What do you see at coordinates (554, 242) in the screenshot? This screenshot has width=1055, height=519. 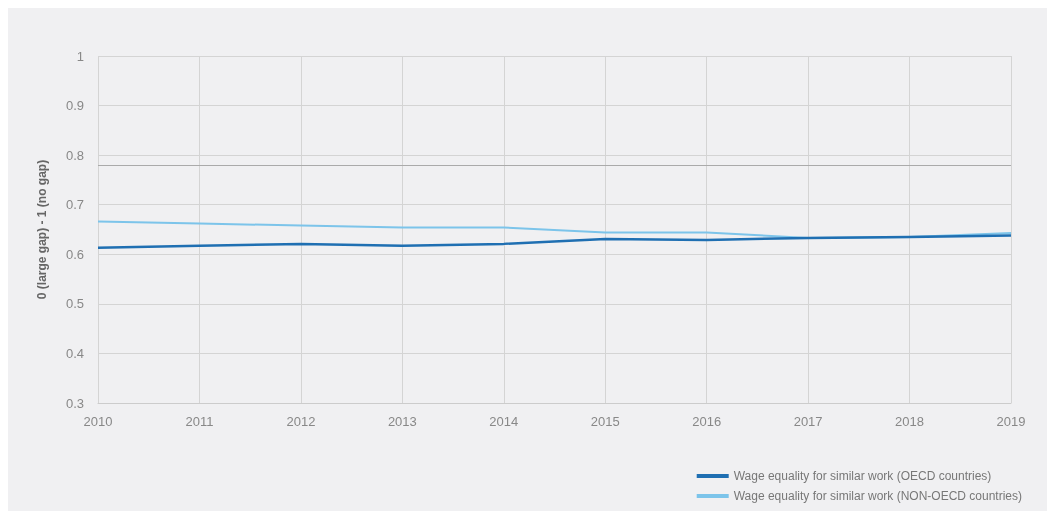 I see `line-series` at bounding box center [554, 242].